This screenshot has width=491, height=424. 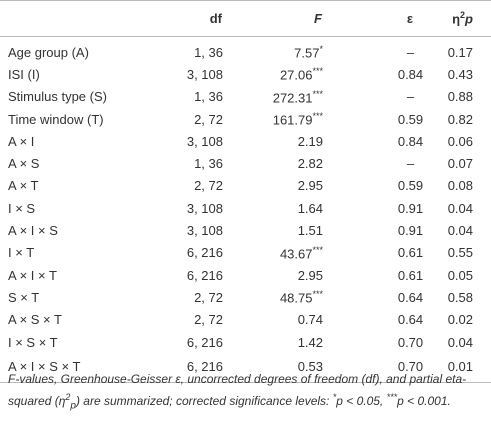 What do you see at coordinates (310, 186) in the screenshot?
I see `f-value: 2.95` at bounding box center [310, 186].